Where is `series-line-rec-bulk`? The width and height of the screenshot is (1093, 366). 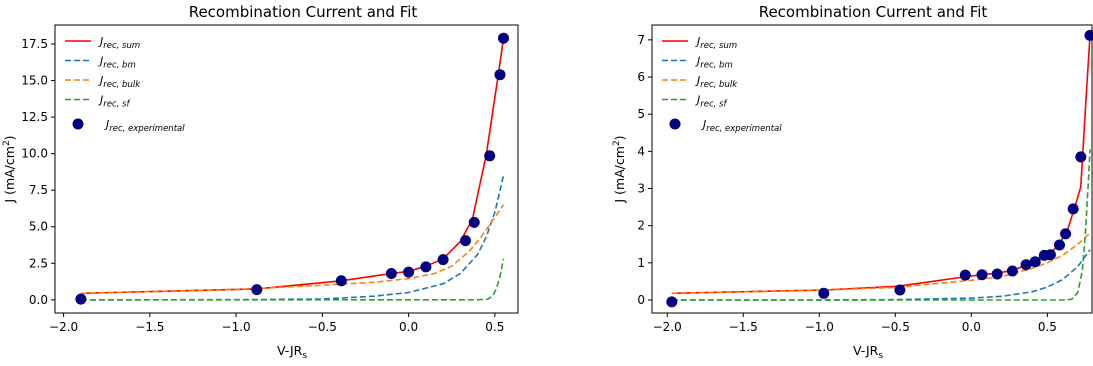 series-line-rec-bulk is located at coordinates (292, 249).